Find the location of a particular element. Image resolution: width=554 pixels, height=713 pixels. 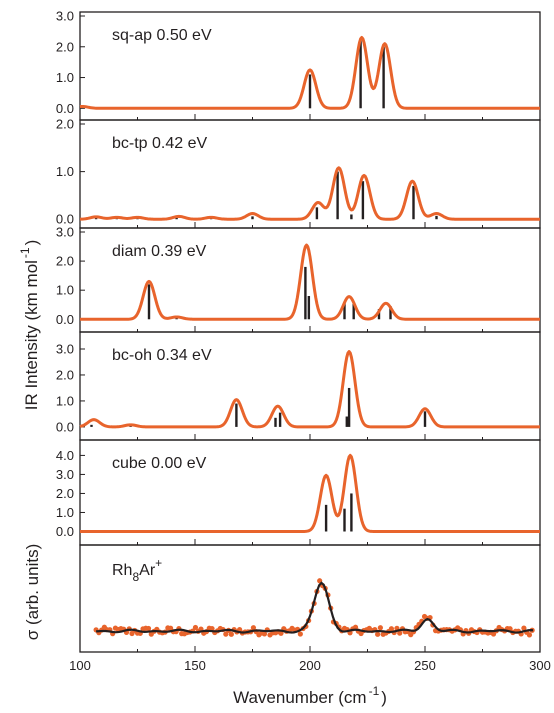

sigma-axis-label: σ (arb. units) is located at coordinates (32, 592).